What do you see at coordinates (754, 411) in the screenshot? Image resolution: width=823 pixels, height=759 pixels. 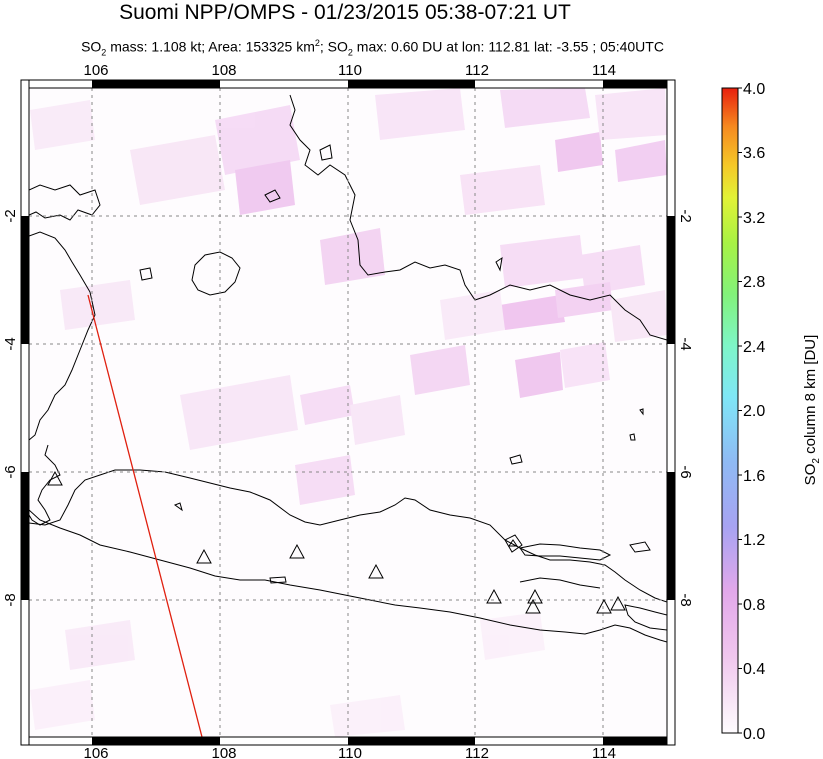 I see `colorbar-tick-label: 2.0` at bounding box center [754, 411].